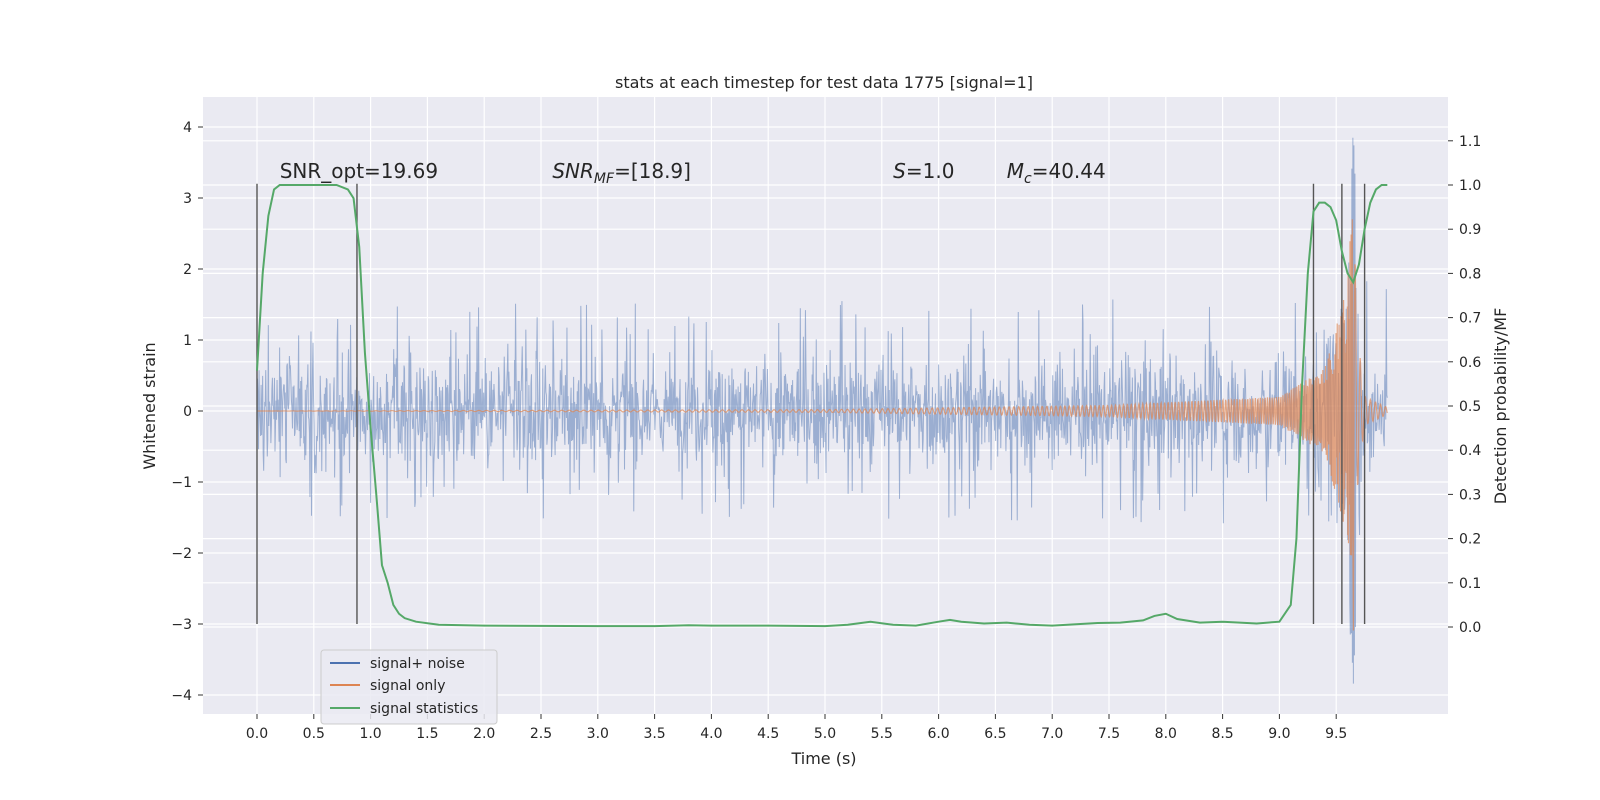  What do you see at coordinates (314, 734) in the screenshot?
I see `x-tick-label: 0.5` at bounding box center [314, 734].